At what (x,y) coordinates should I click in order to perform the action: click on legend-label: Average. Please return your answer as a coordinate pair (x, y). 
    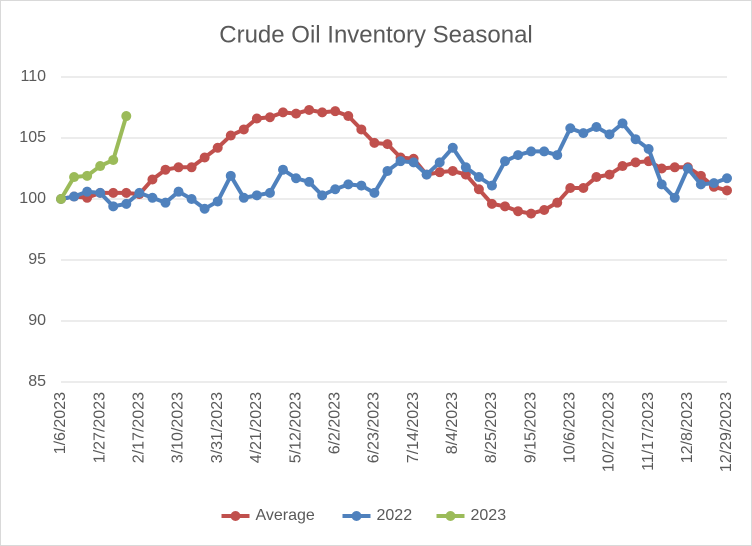
    Looking at the image, I should click on (285, 515).